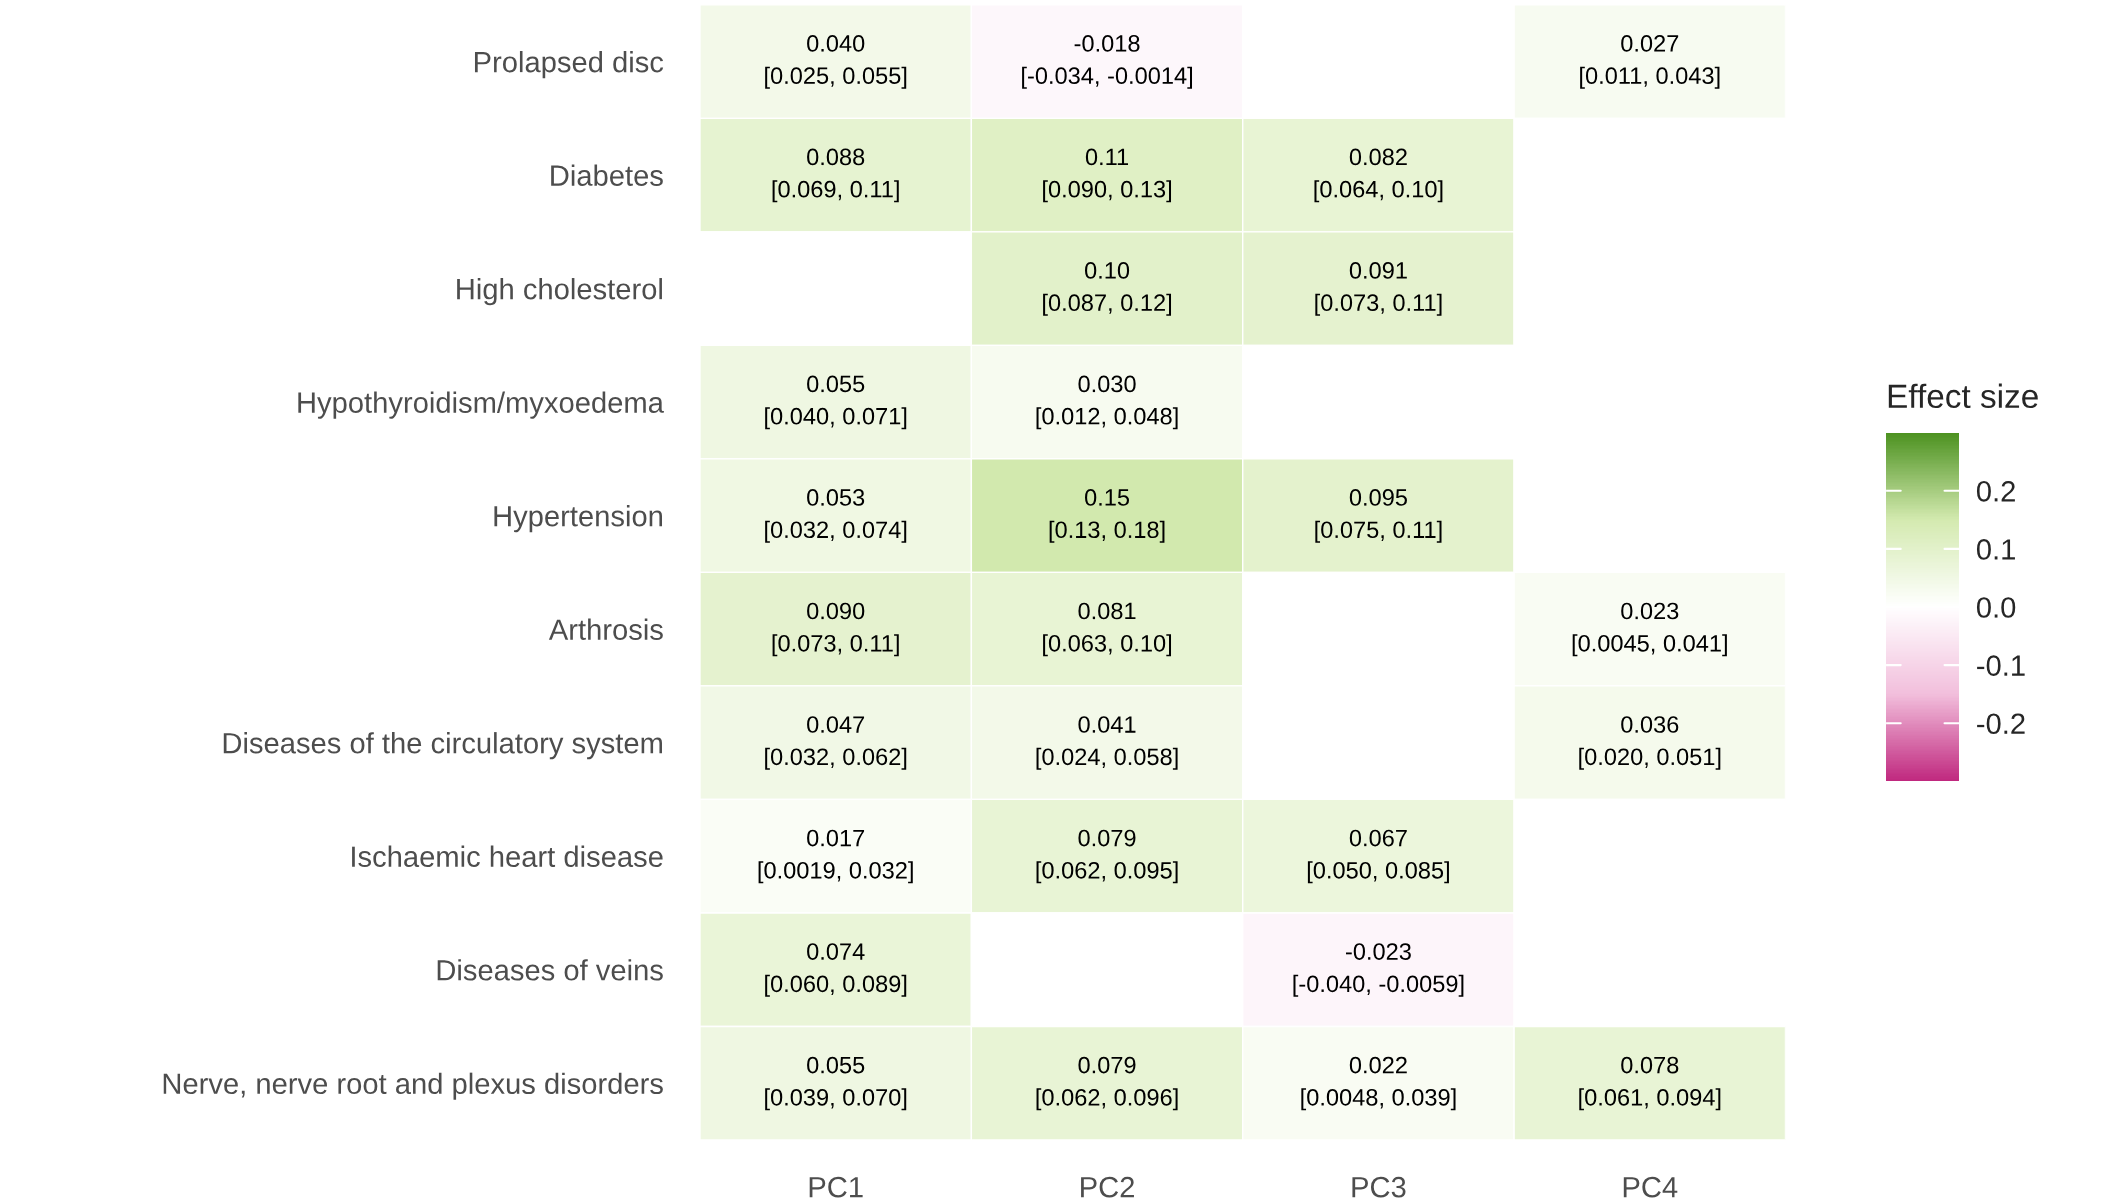 This screenshot has height=1202, width=2118. I want to click on y-tick-label: Prolapsed disc, so click(569, 65).